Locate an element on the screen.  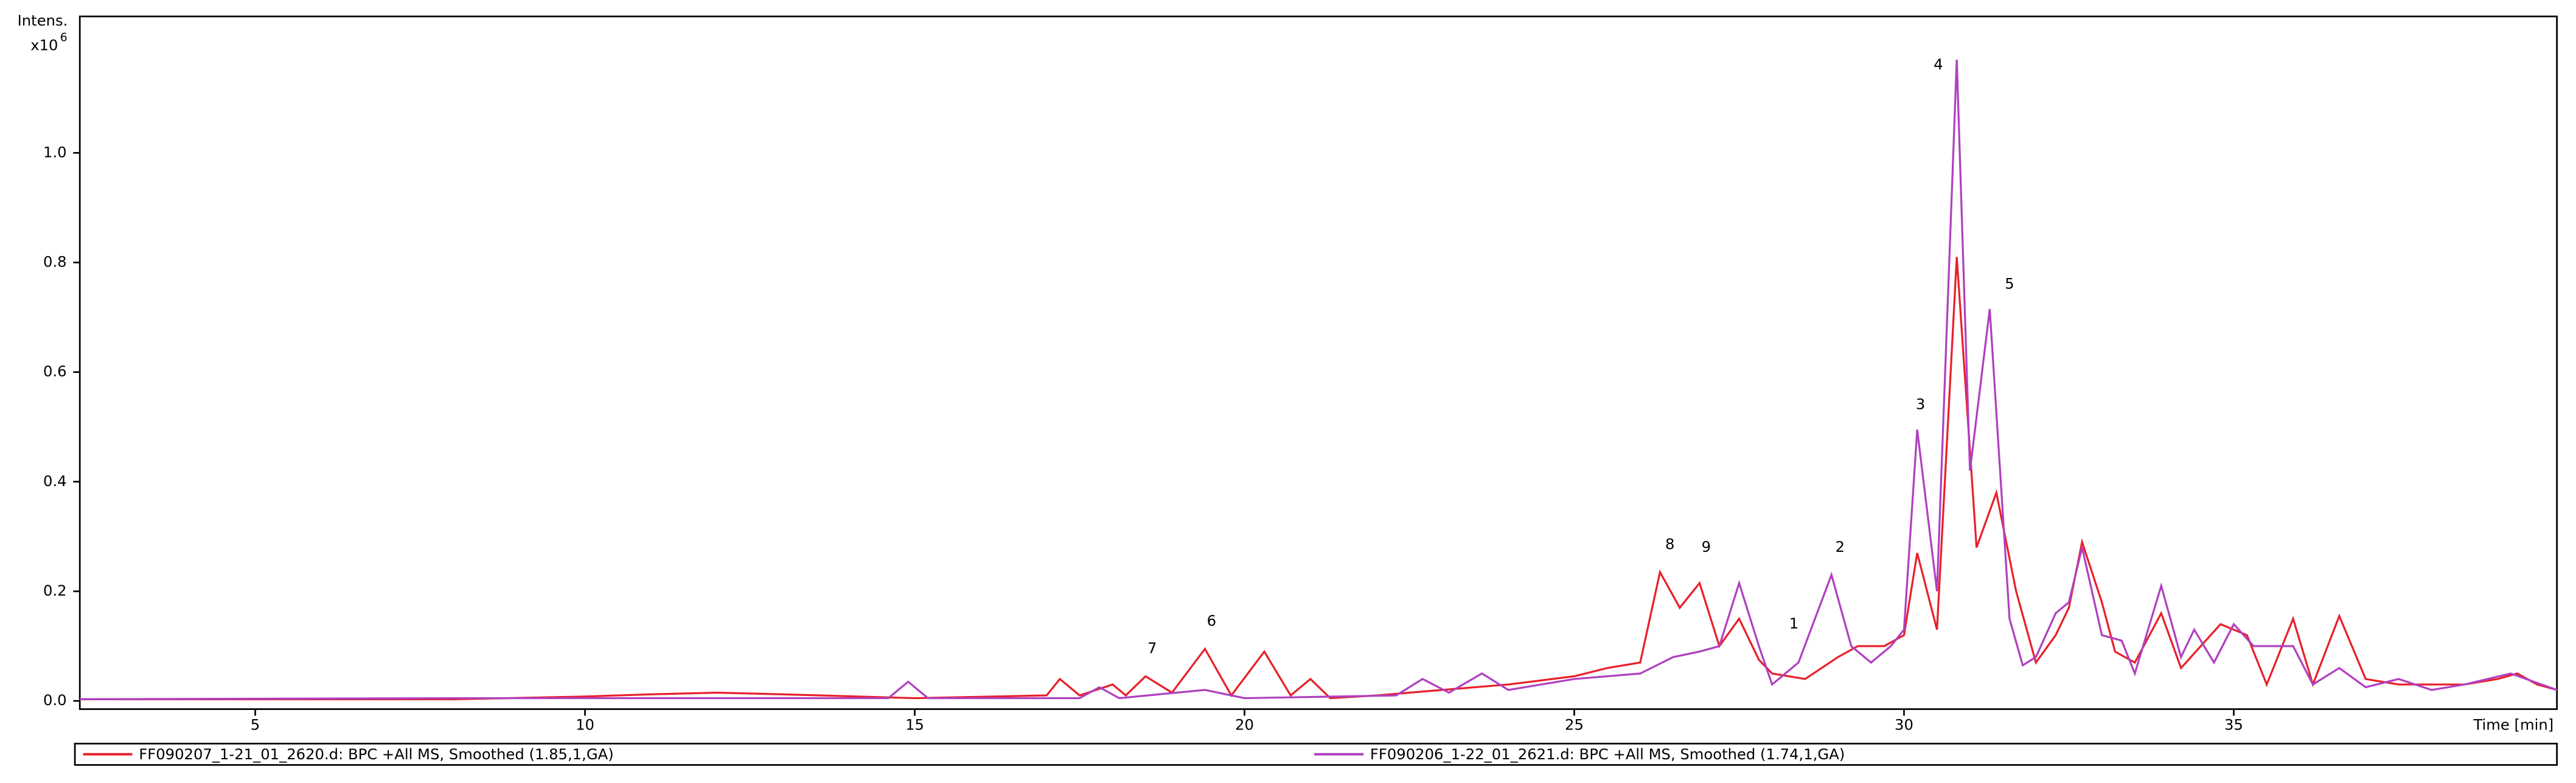
y-axis-unit: x10 is located at coordinates (44, 46).